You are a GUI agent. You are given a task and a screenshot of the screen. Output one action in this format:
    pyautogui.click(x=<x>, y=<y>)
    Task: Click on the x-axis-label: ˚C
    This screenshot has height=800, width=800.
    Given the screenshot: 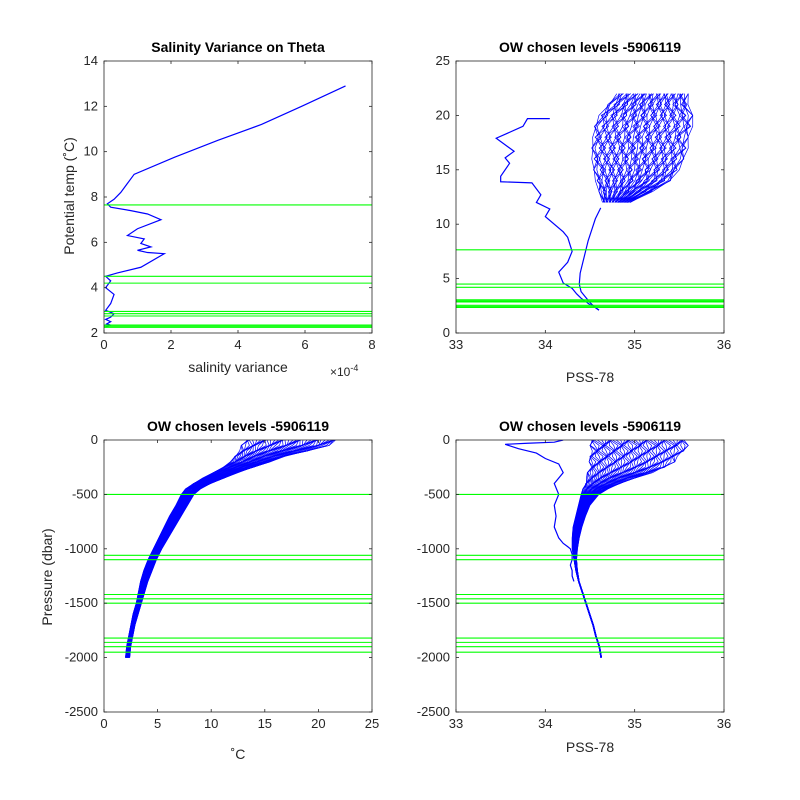 What is the action you would take?
    pyautogui.click(x=238, y=754)
    